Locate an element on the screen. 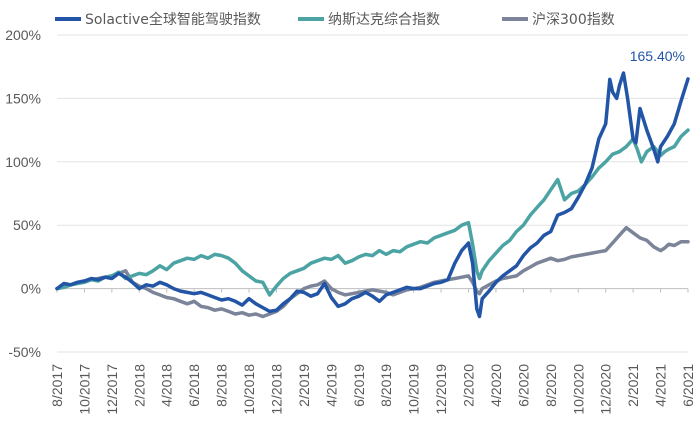 Image resolution: width=700 pixels, height=422 pixels. y-axis: 200% 150% 100% 50% 0% -50% is located at coordinates (23, 193).